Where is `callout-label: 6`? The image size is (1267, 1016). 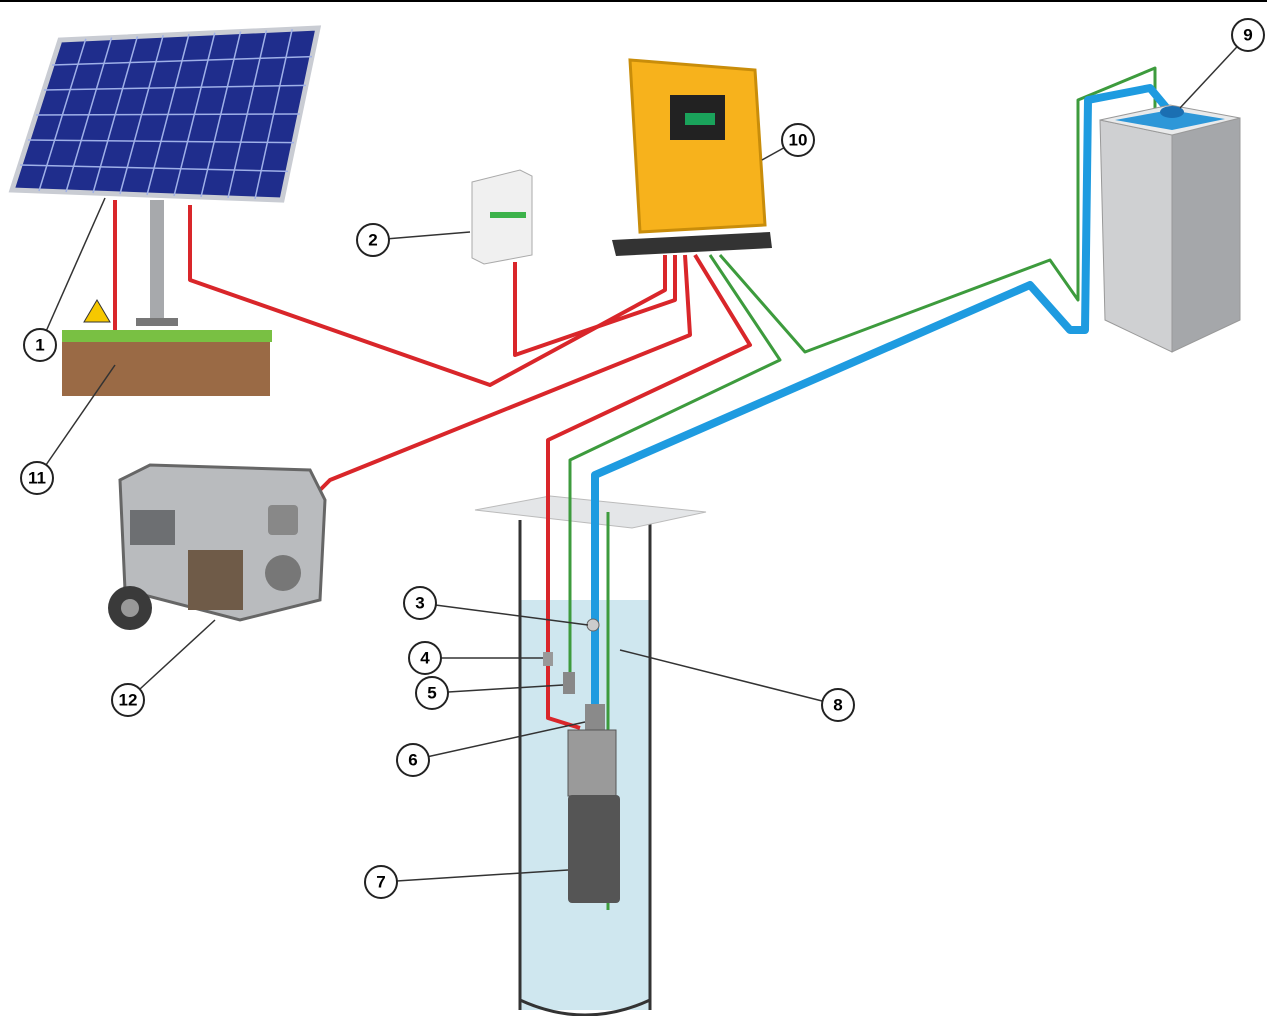
callout-label: 6 is located at coordinates (412, 760).